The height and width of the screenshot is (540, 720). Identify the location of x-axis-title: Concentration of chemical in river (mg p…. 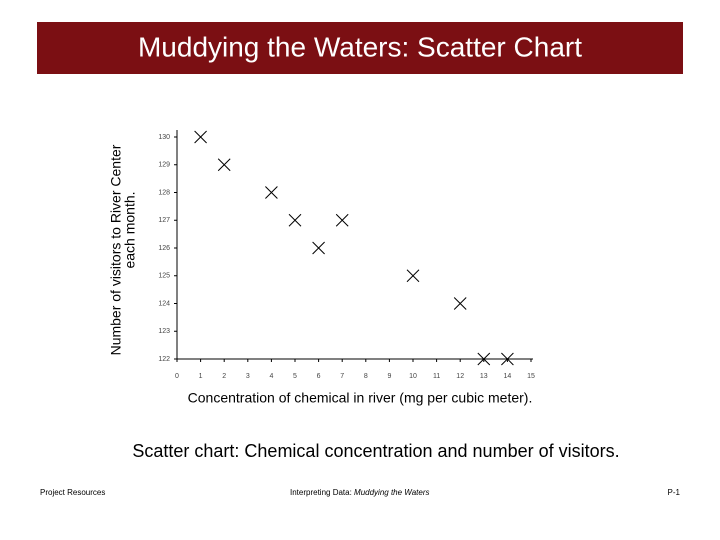
(360, 398).